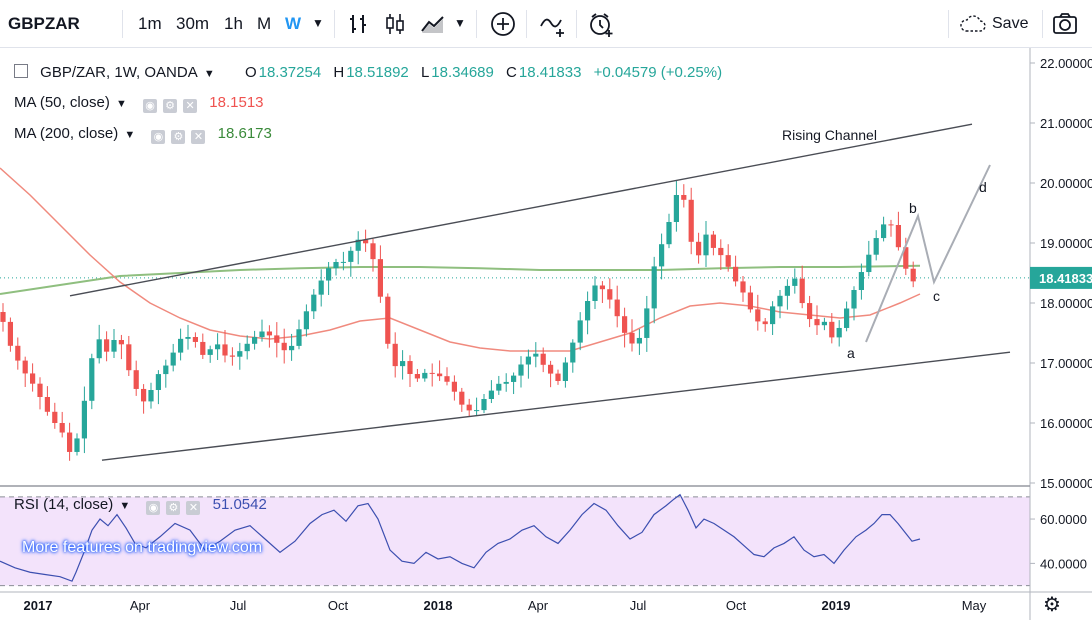 The image size is (1092, 620). What do you see at coordinates (150, 23) in the screenshot?
I see `interval-1m: 1m` at bounding box center [150, 23].